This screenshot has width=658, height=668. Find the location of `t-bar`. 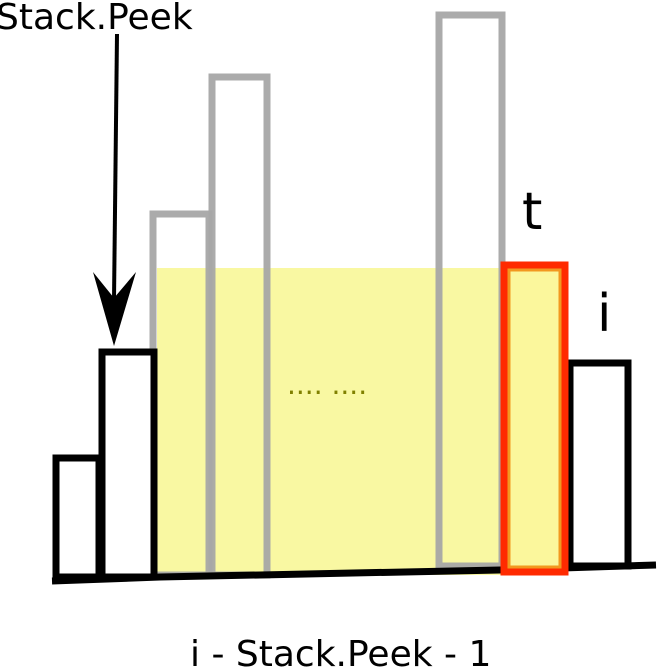

t-bar is located at coordinates (534, 418).